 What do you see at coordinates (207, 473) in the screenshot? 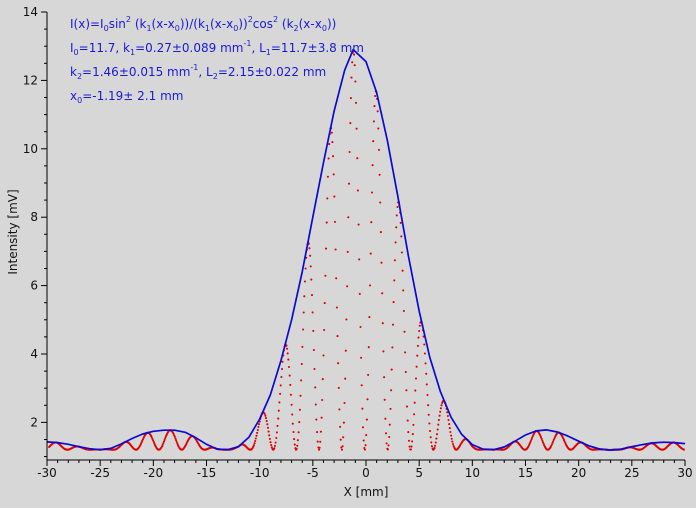
I see `x-tick-label: -15` at bounding box center [207, 473].